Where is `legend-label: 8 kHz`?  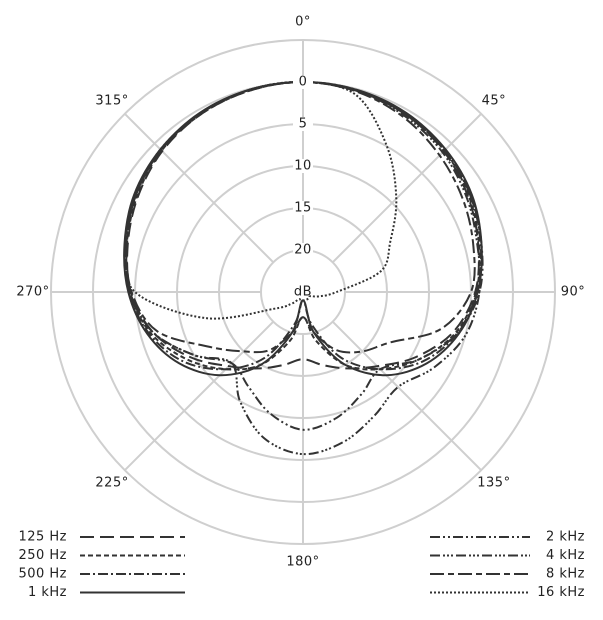
legend-label: 8 kHz is located at coordinates (565, 574).